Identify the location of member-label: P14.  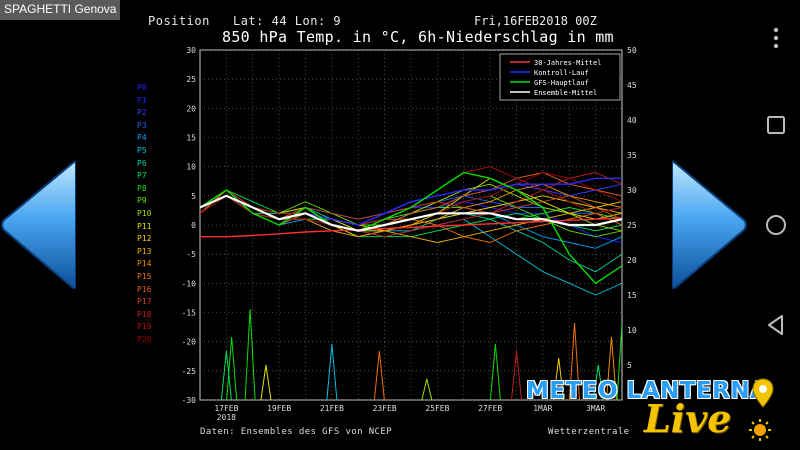
(144, 264).